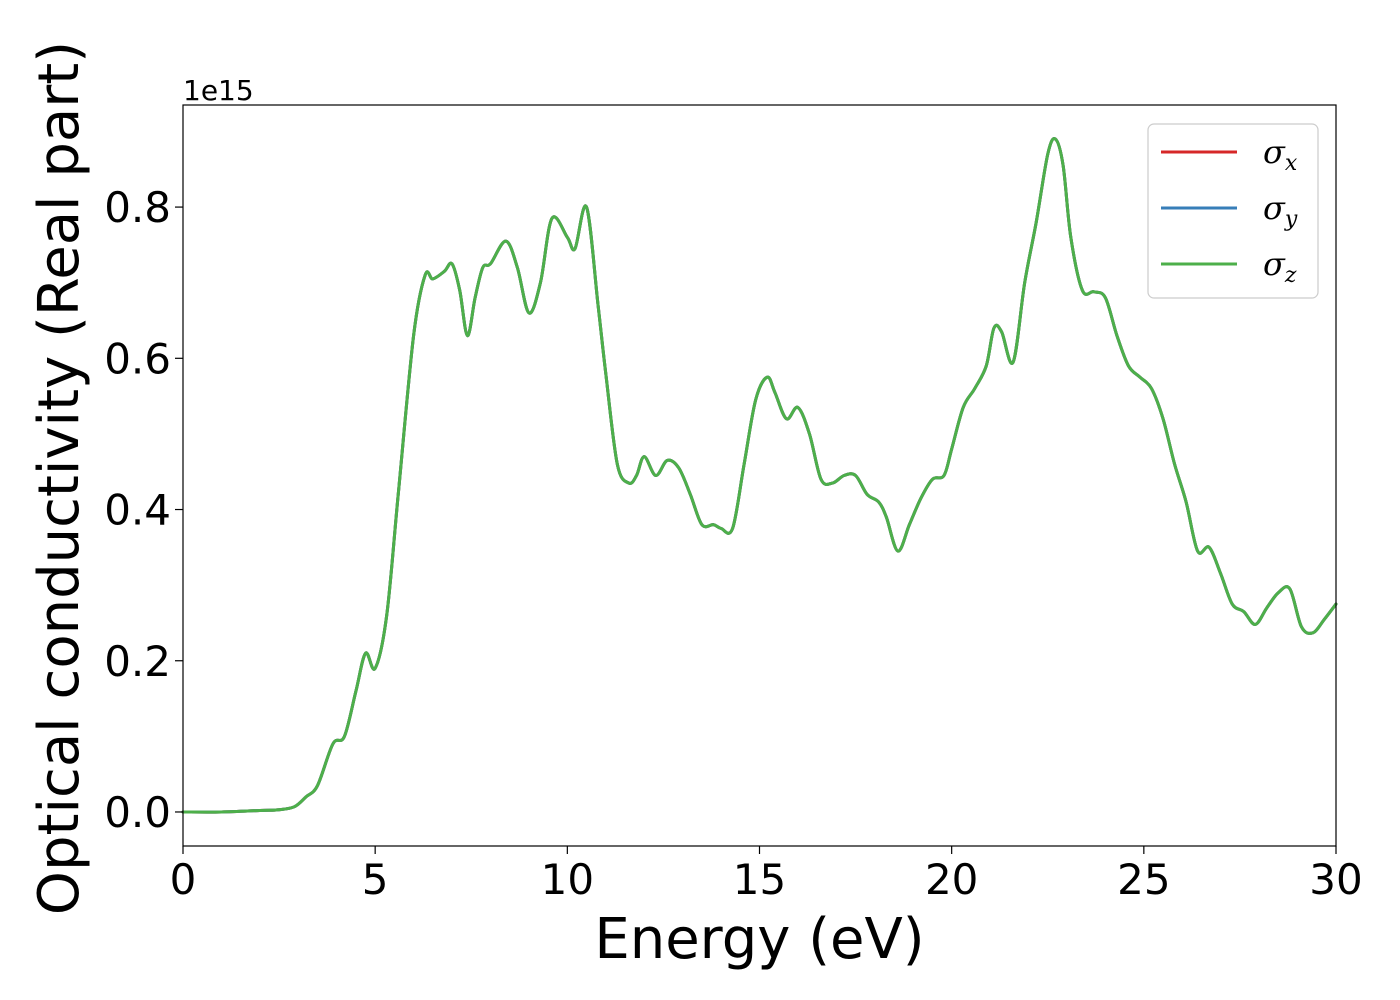 Image resolution: width=1400 pixels, height=1000 pixels. I want to click on x-axis: 0 5 10 15 20 25 30, so click(766, 875).